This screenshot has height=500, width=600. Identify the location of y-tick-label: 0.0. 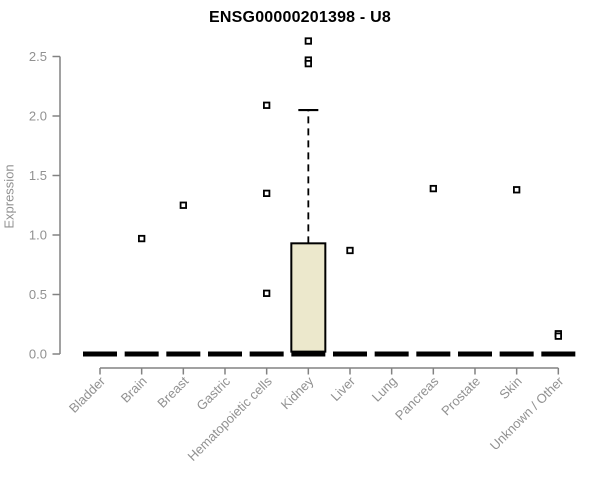
(38, 354).